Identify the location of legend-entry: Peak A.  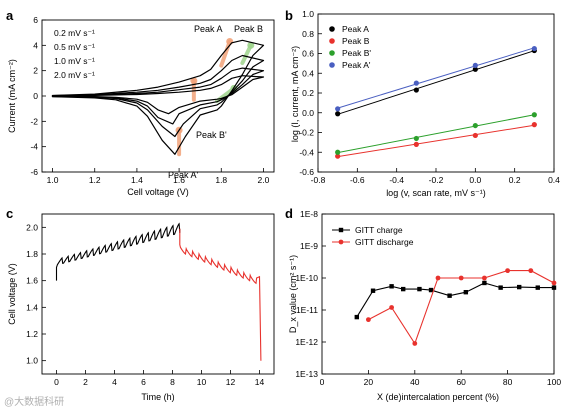
(355, 29).